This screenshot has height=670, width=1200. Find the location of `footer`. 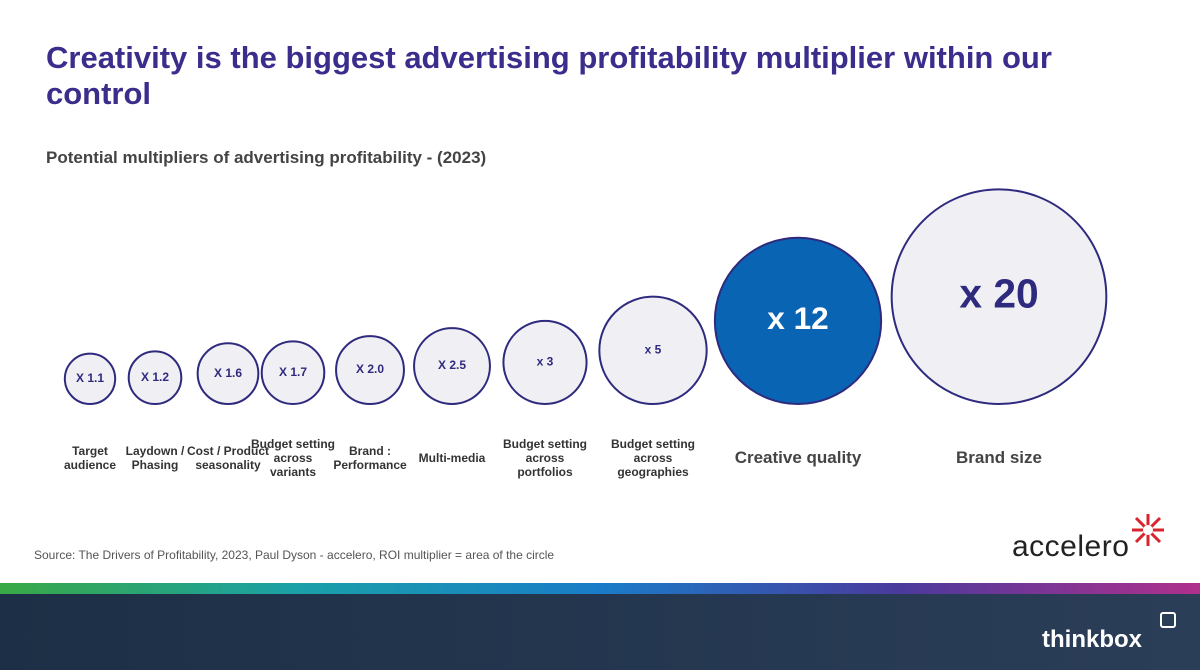

footer is located at coordinates (600, 632).